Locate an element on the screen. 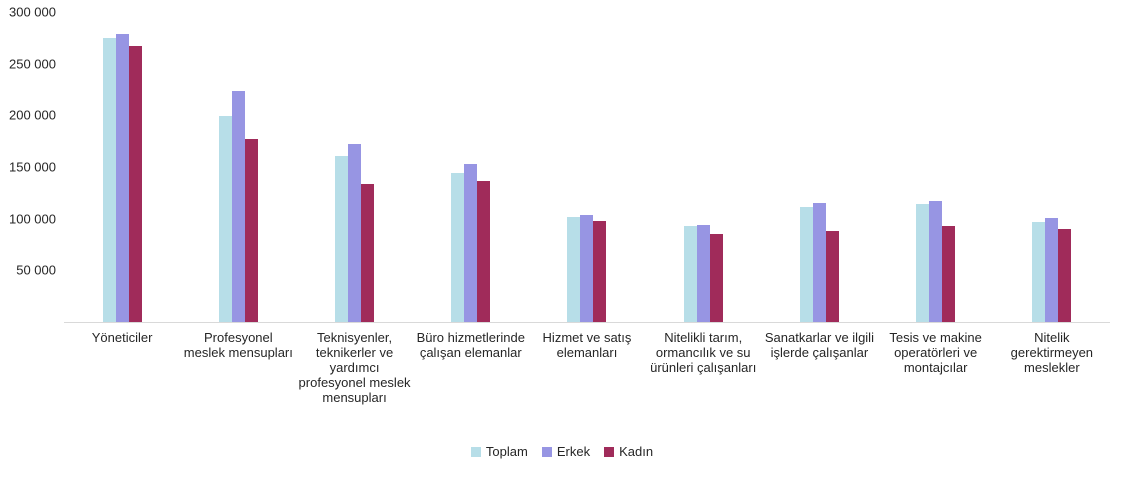 Image resolution: width=1124 pixels, height=480 pixels. x-category-label: Yöneticiler is located at coordinates (122, 337).